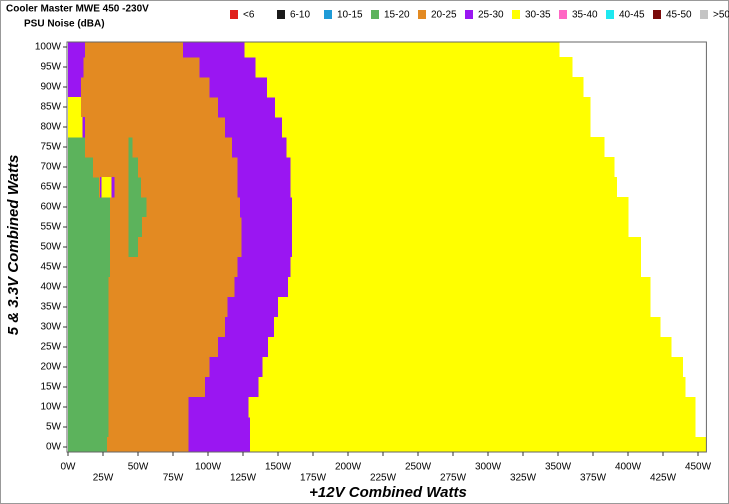 The width and height of the screenshot is (729, 504). What do you see at coordinates (585, 15) in the screenshot?
I see `legend-label: 35-40` at bounding box center [585, 15].